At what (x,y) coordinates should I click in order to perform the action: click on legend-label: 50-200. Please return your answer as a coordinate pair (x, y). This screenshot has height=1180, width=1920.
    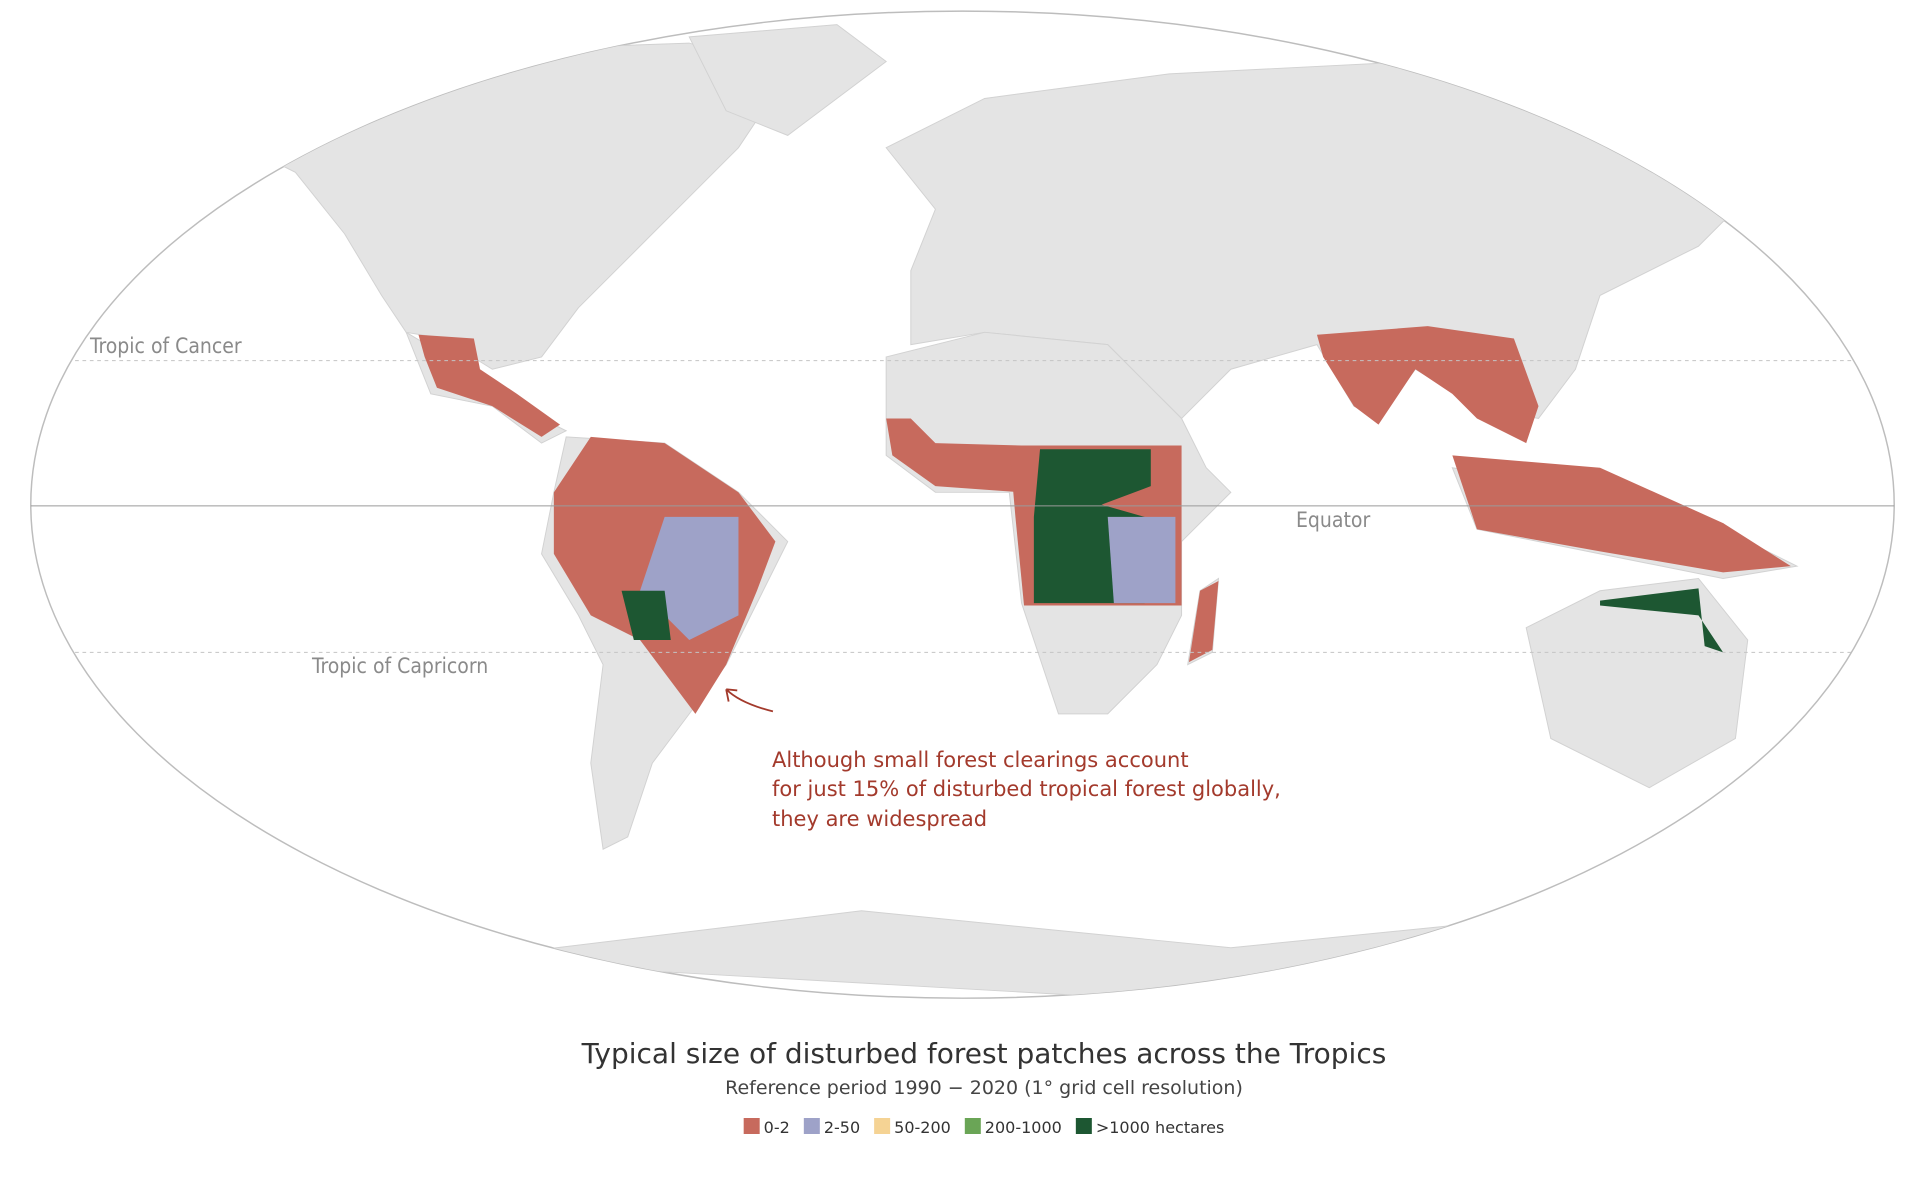
    Looking at the image, I should click on (922, 1127).